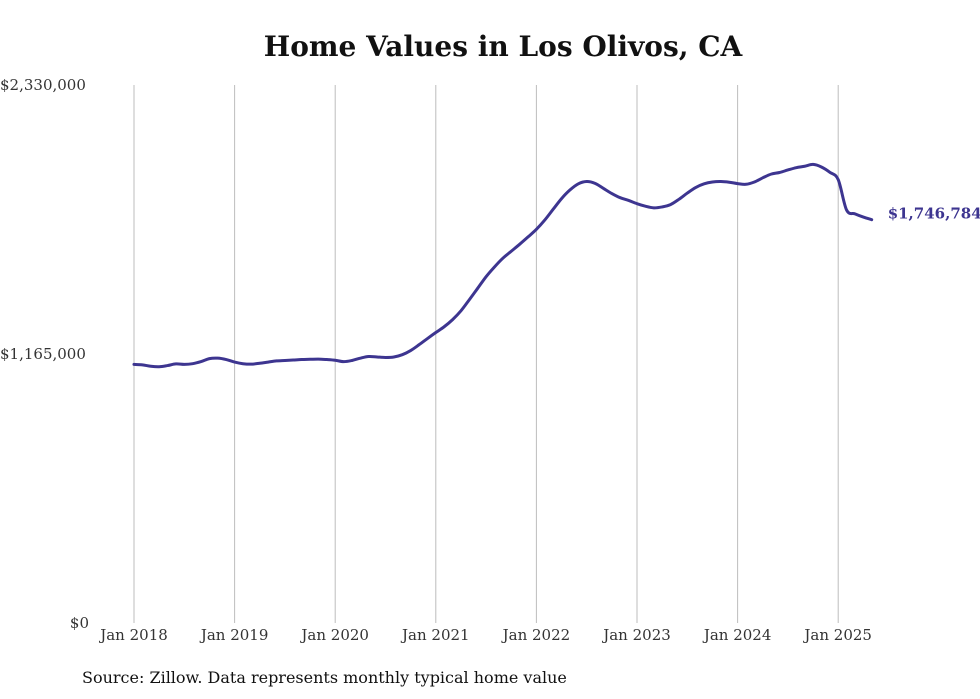  Describe the element at coordinates (536, 635) in the screenshot. I see `x-tick-label: Jan 2022` at that location.